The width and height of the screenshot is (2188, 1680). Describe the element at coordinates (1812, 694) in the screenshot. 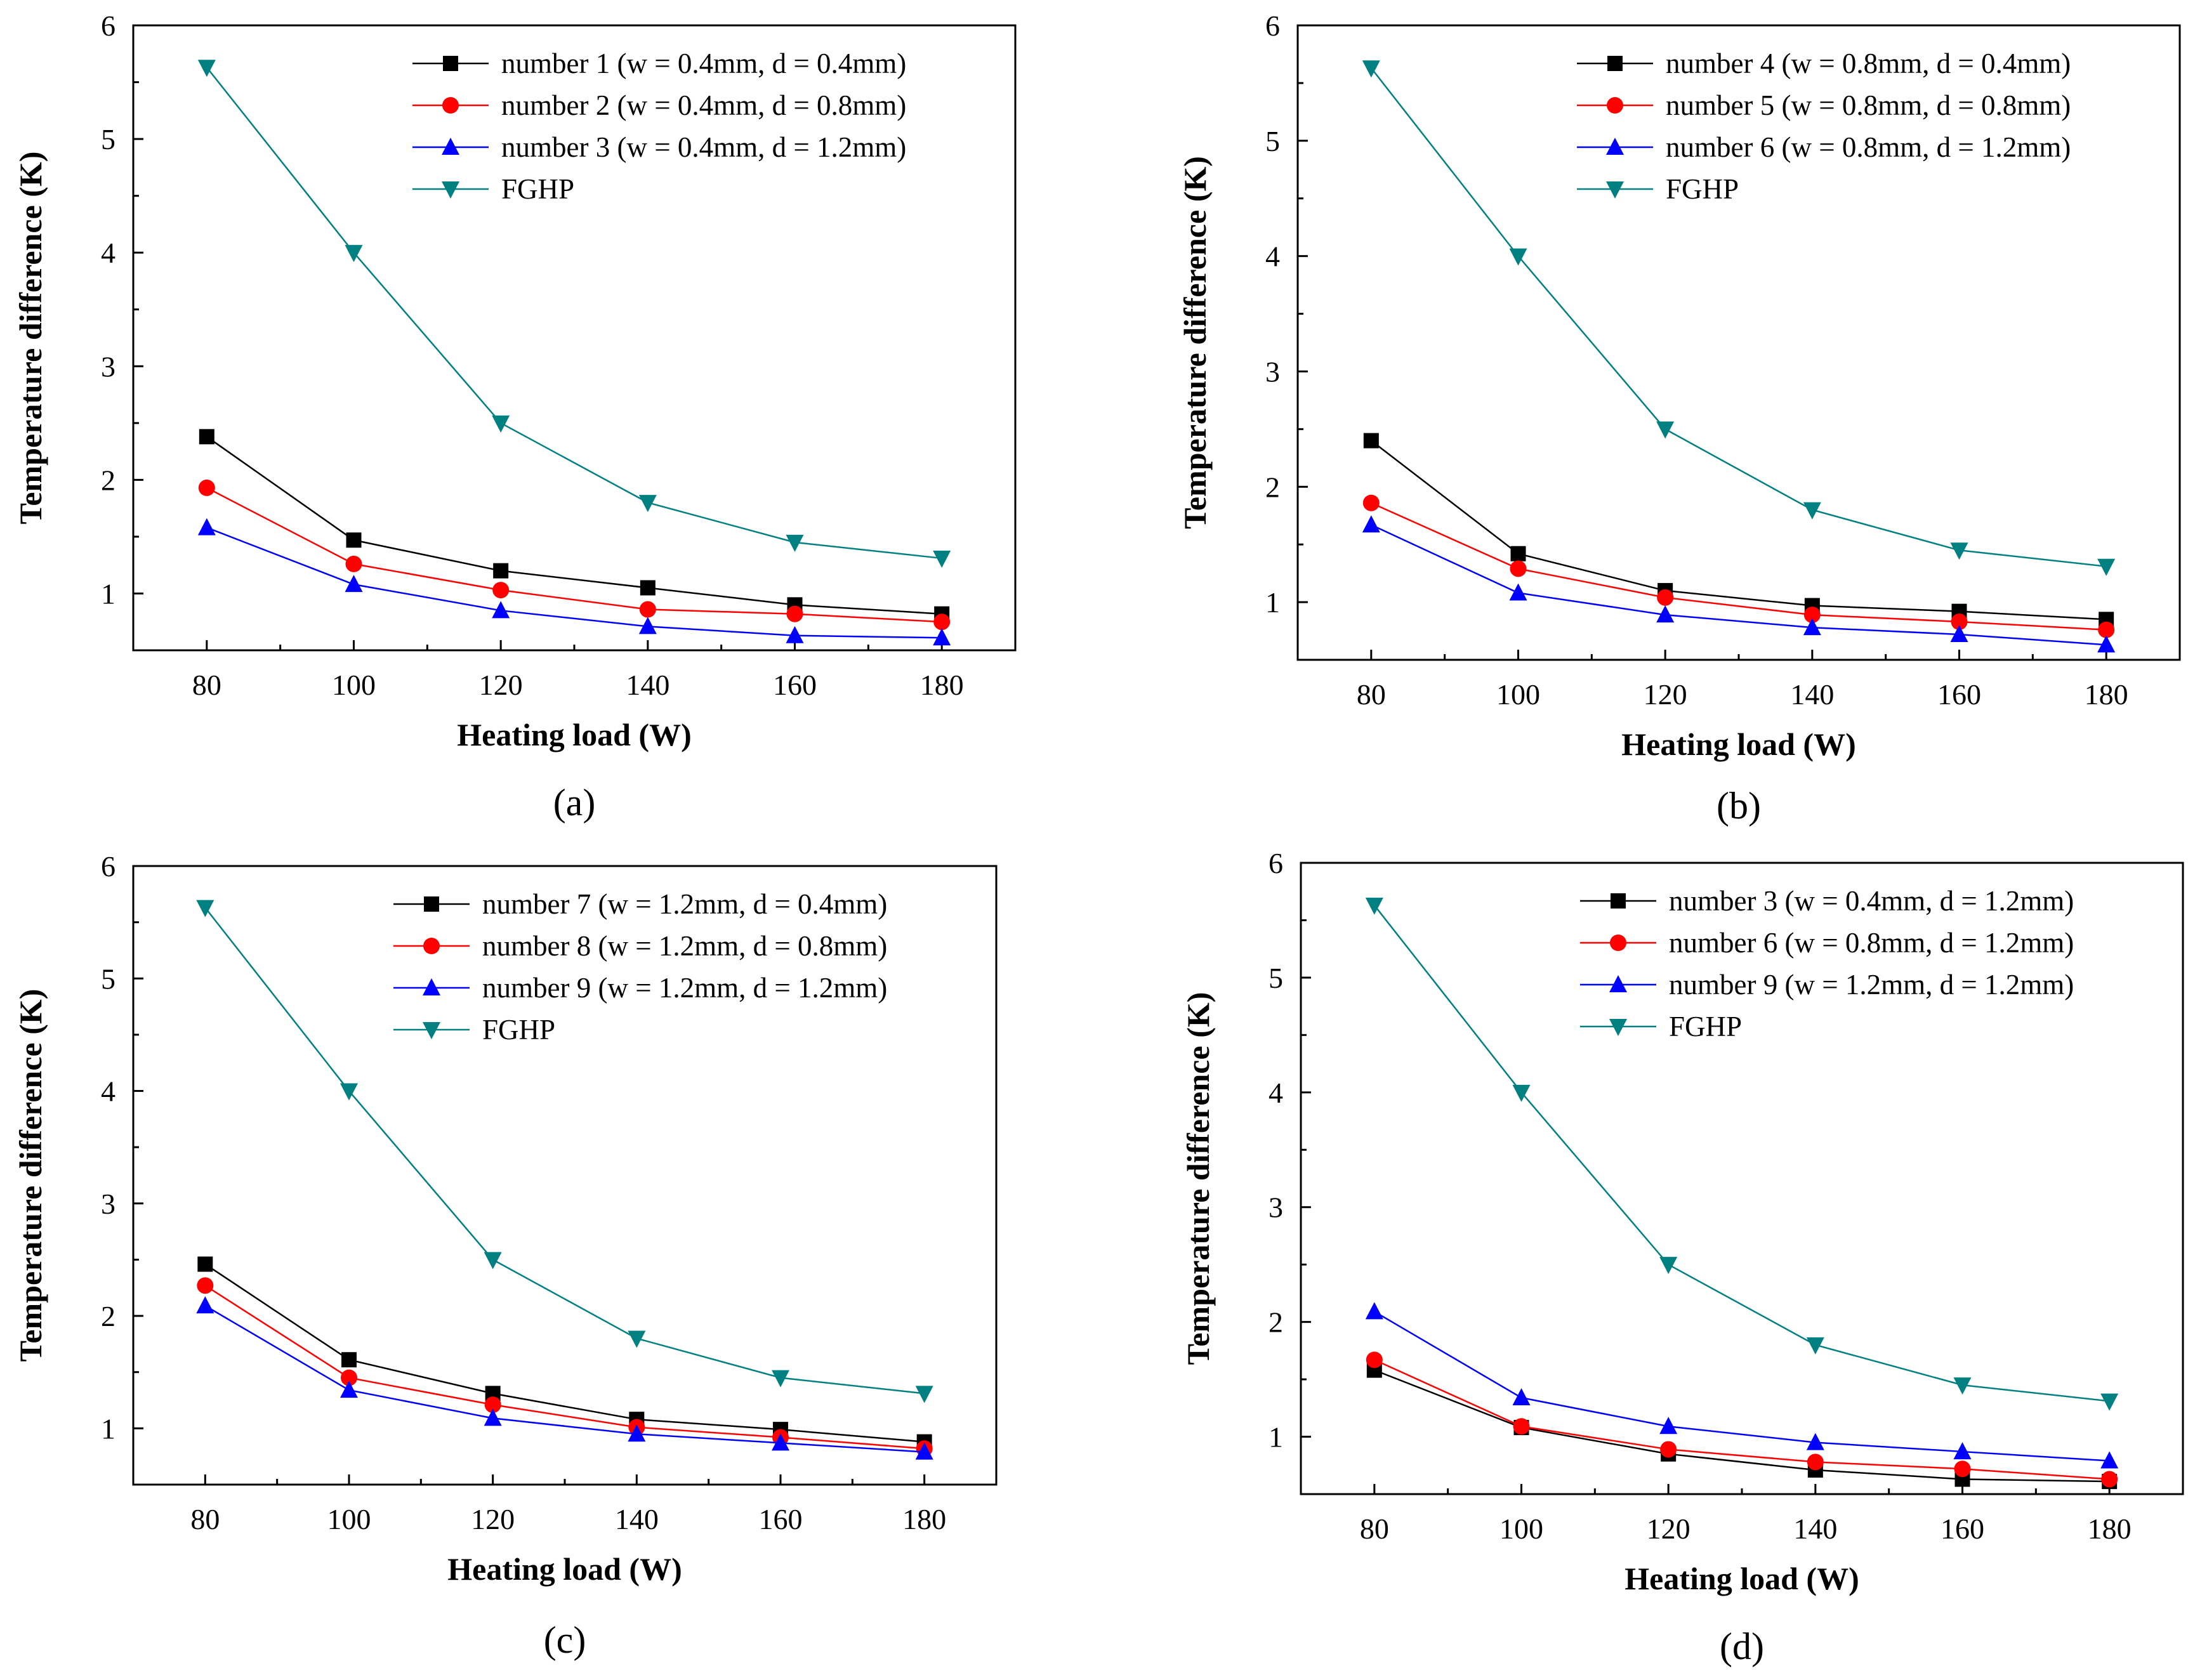

I see `x-tick-label: 140` at that location.